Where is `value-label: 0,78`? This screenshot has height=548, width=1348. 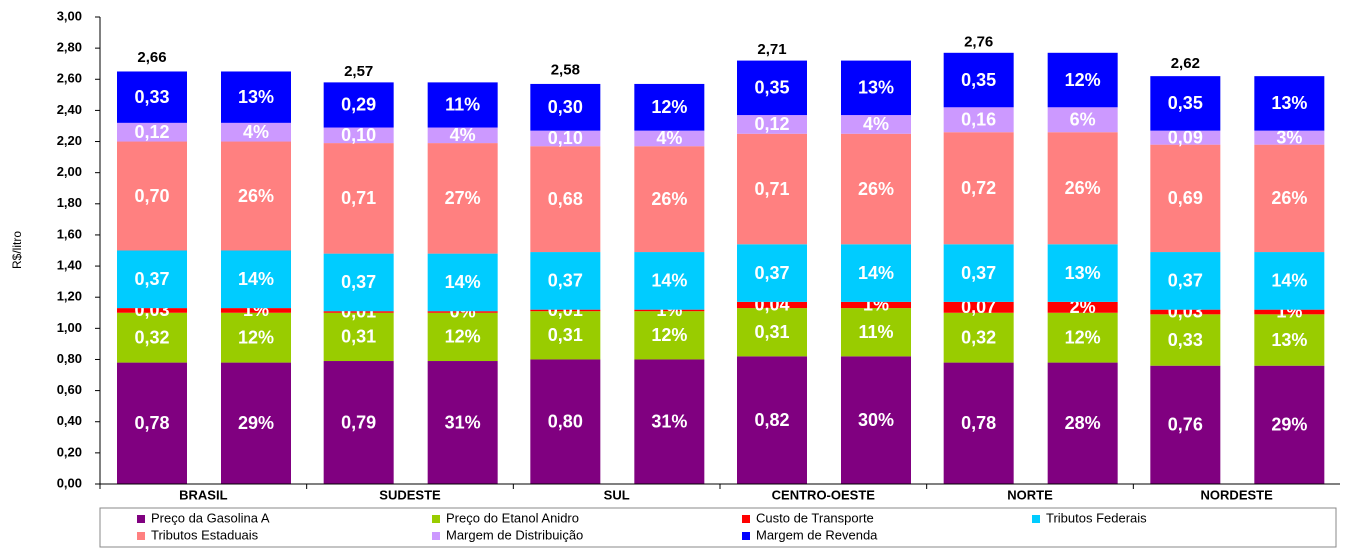
value-label: 0,78 is located at coordinates (151, 423).